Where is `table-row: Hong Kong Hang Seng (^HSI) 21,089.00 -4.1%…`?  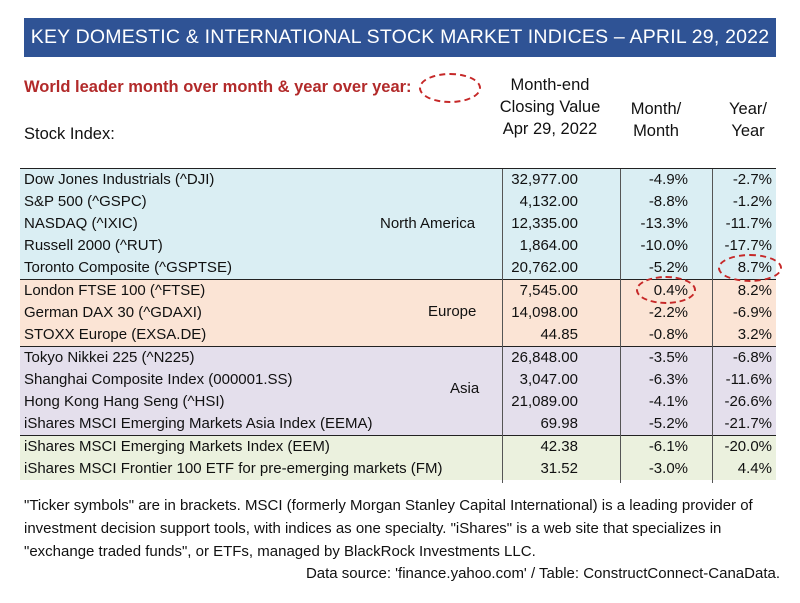 table-row: Hong Kong Hang Seng (^HSI) 21,089.00 -4.1%… is located at coordinates (398, 402).